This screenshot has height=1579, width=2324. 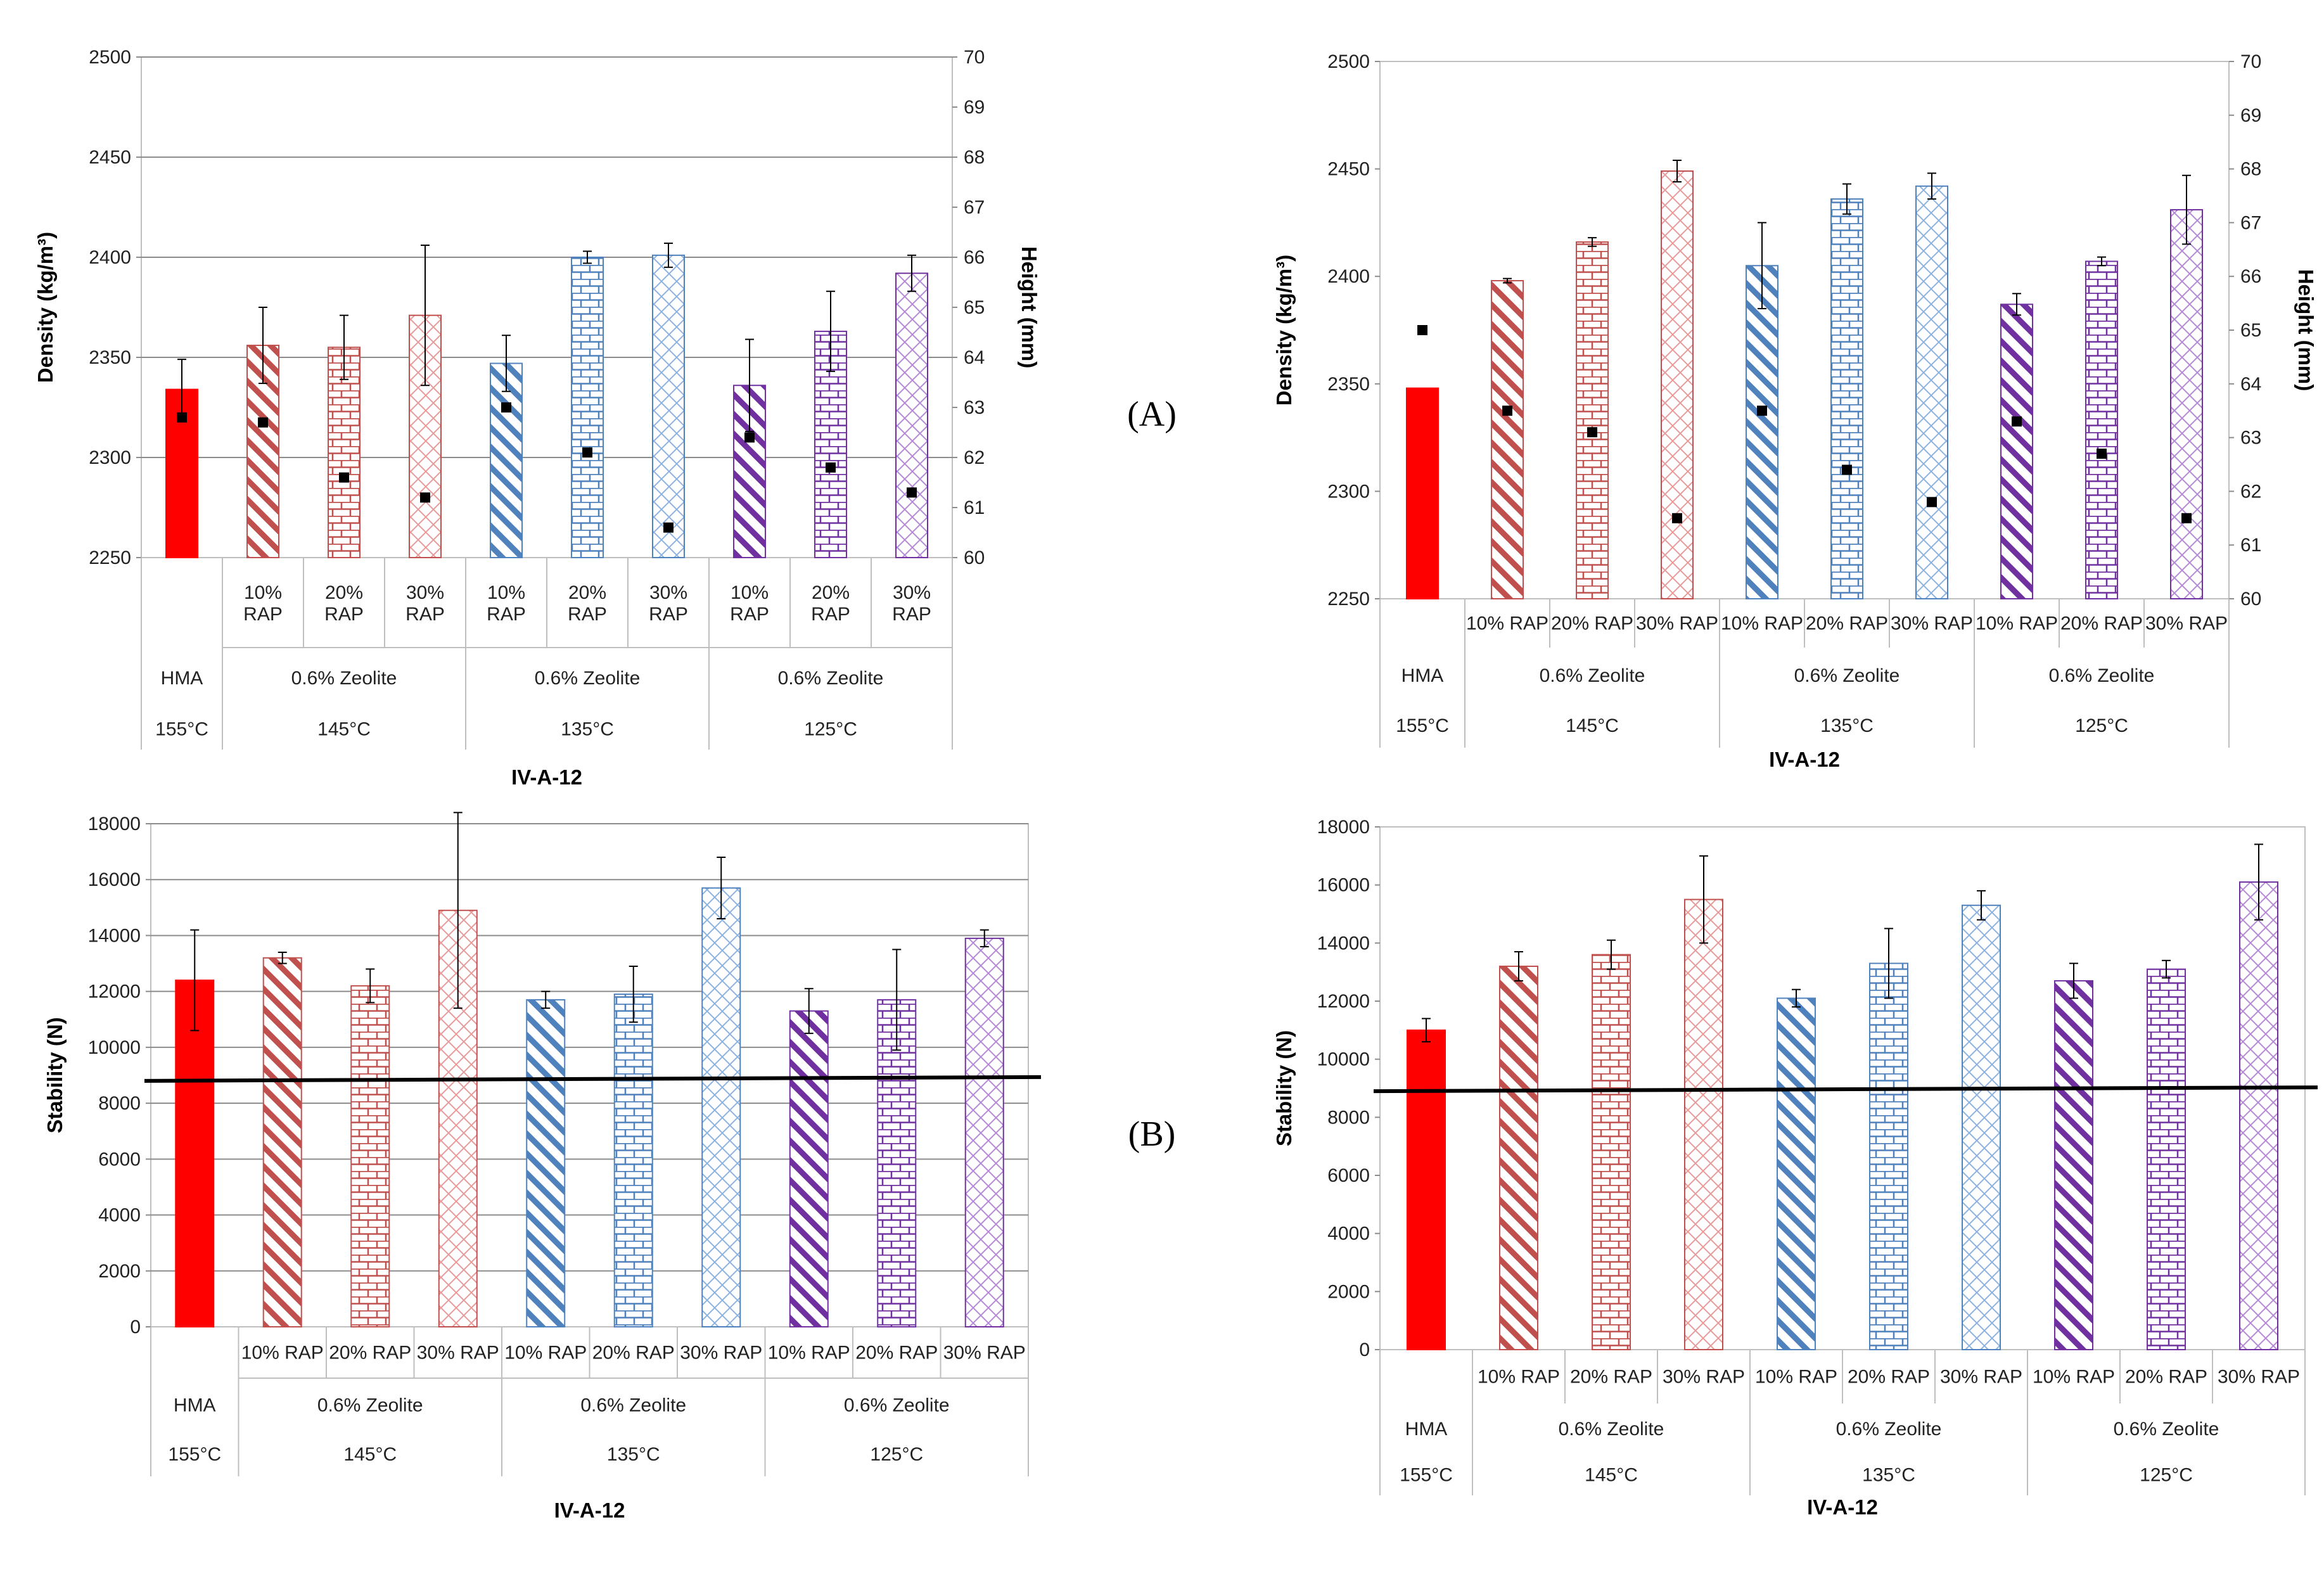 What do you see at coordinates (119, 1272) in the screenshot?
I see `y-tick-label: 2000` at bounding box center [119, 1272].